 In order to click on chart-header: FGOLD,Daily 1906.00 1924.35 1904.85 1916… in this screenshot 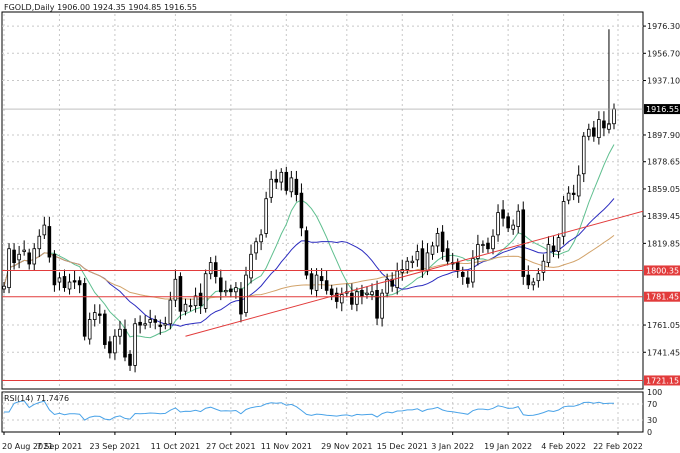, I will do `click(100, 7)`.